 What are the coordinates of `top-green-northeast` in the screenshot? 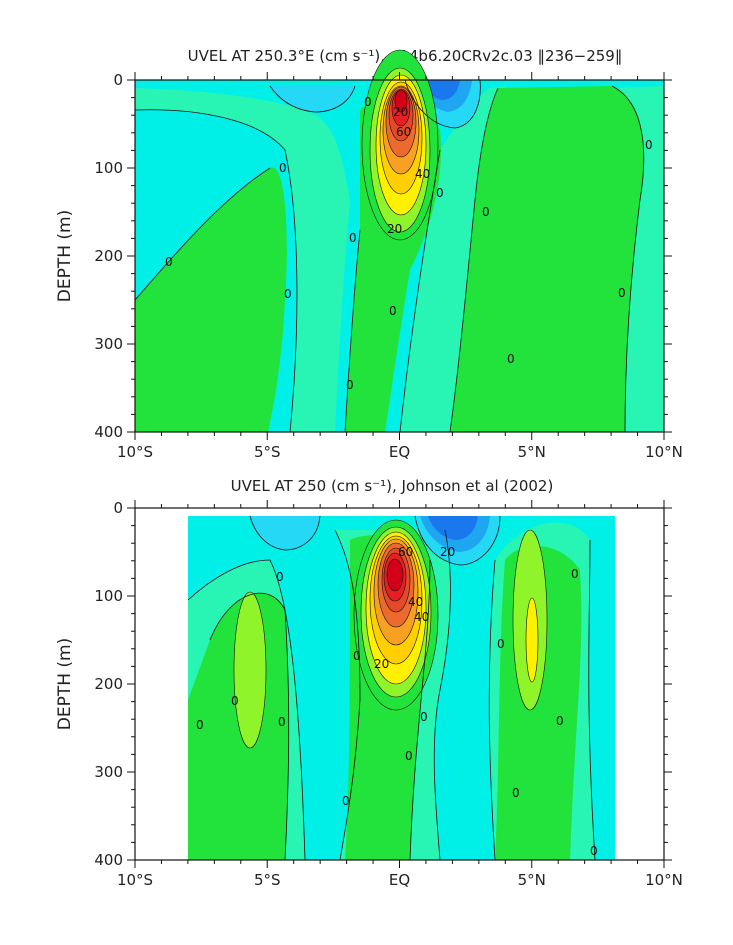 It's located at (547, 259).